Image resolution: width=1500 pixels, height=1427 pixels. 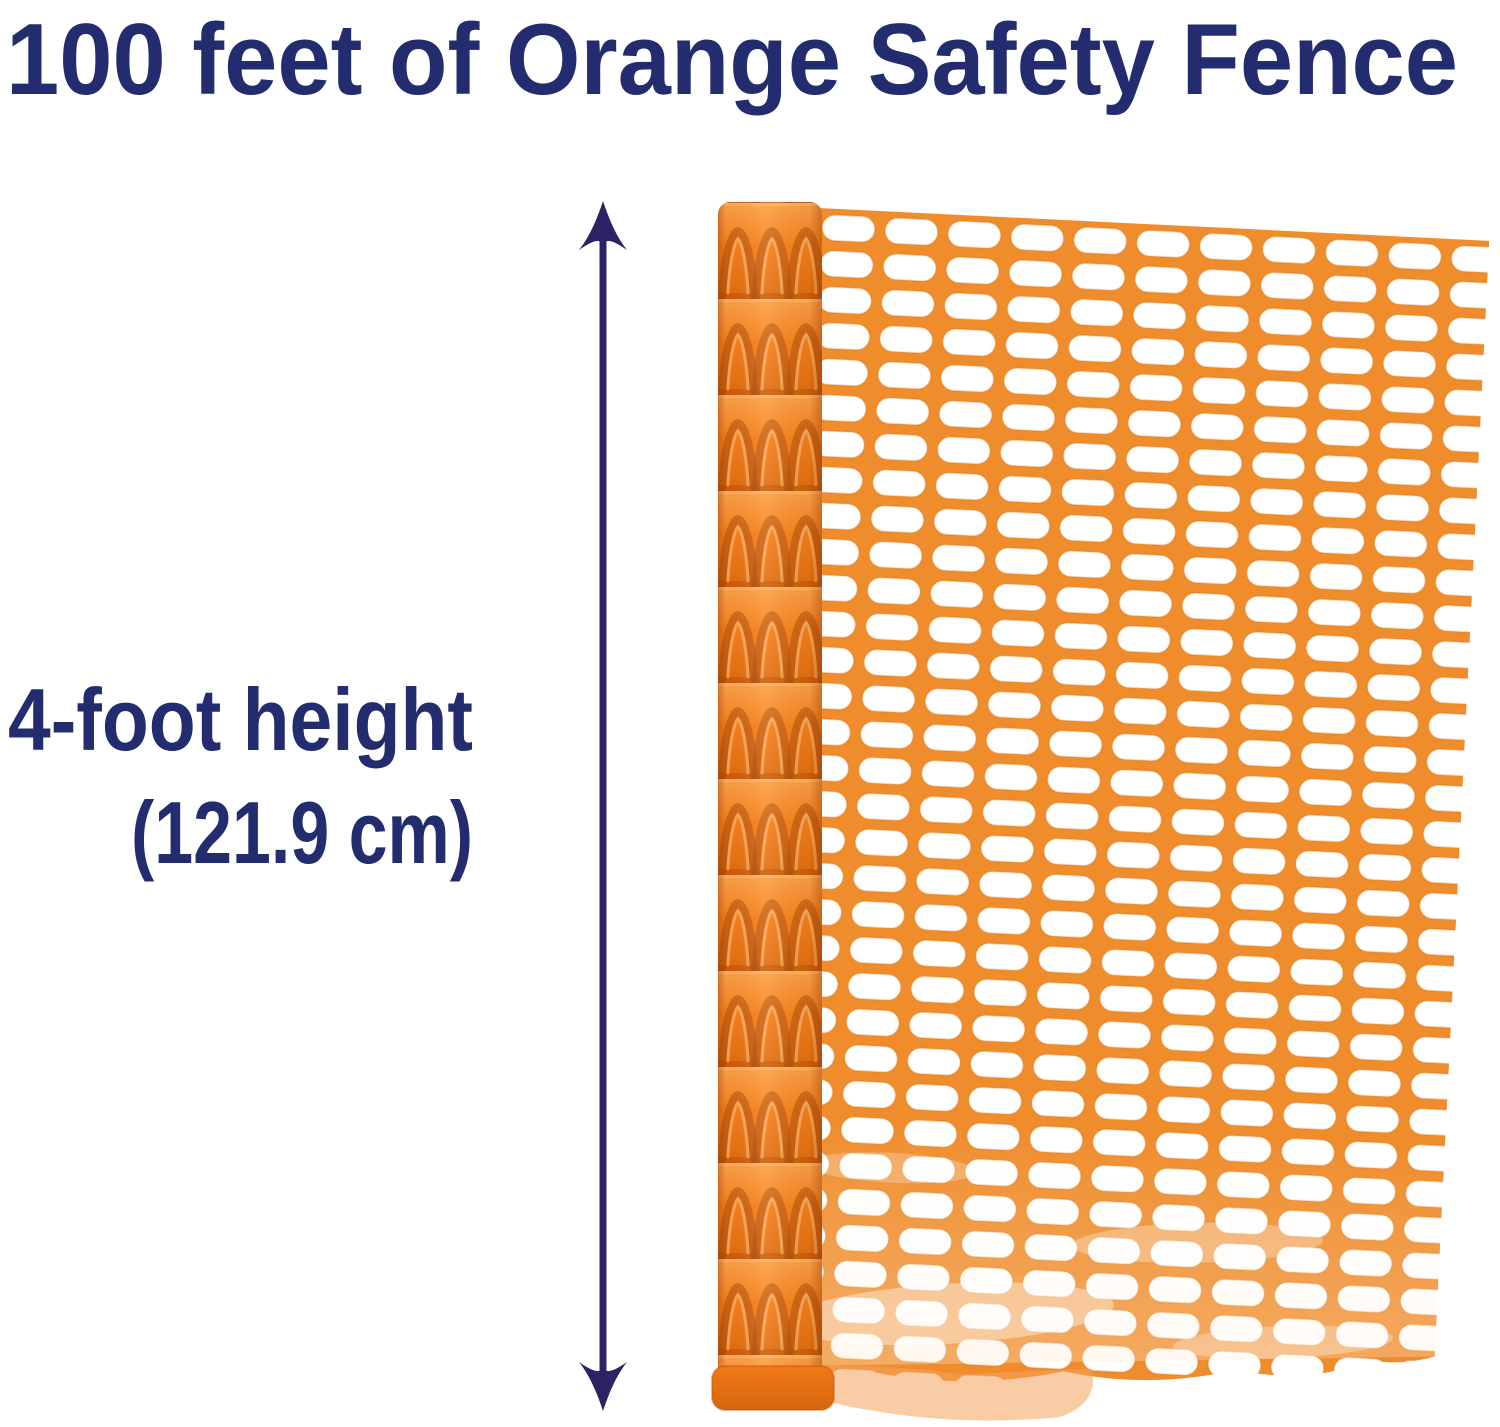 I want to click on height-label-line2: (121.9 cm), so click(x=302, y=832).